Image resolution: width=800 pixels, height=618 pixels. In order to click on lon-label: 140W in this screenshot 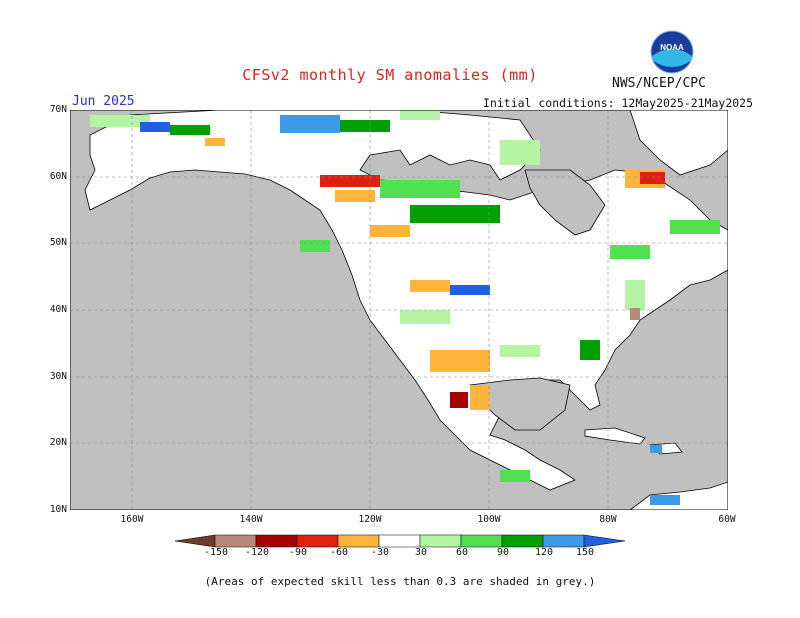, I will do `click(251, 519)`.